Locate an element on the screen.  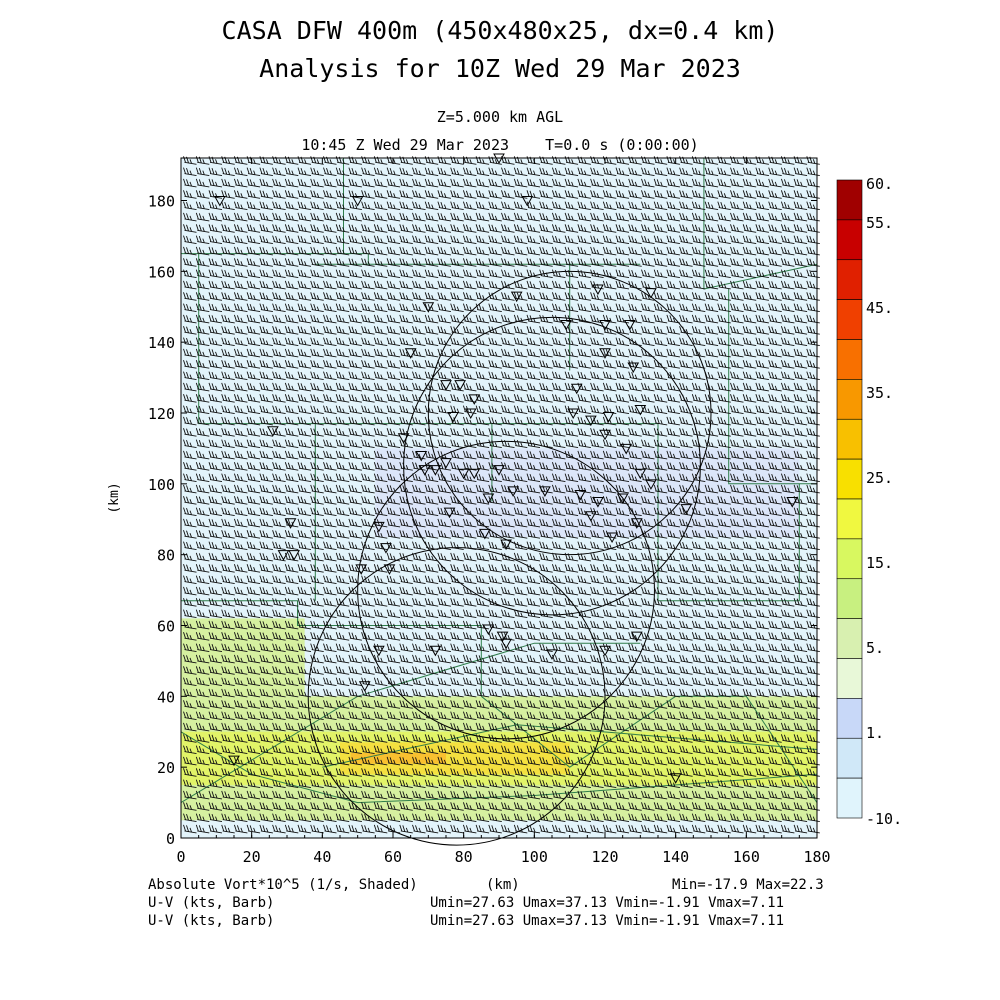
colorbar-label: 55. is located at coordinates (879, 223).